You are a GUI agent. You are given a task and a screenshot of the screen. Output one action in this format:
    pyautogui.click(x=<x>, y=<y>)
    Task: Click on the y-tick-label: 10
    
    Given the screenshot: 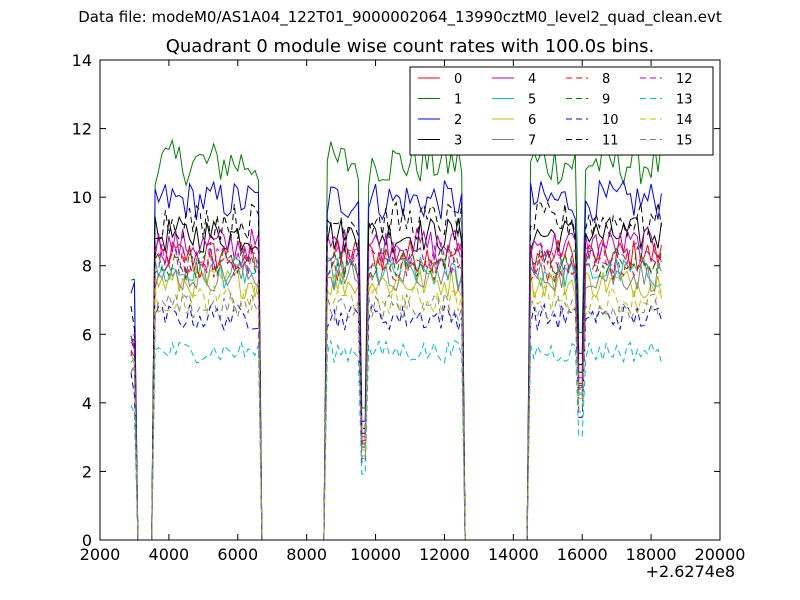 What is the action you would take?
    pyautogui.click(x=82, y=197)
    